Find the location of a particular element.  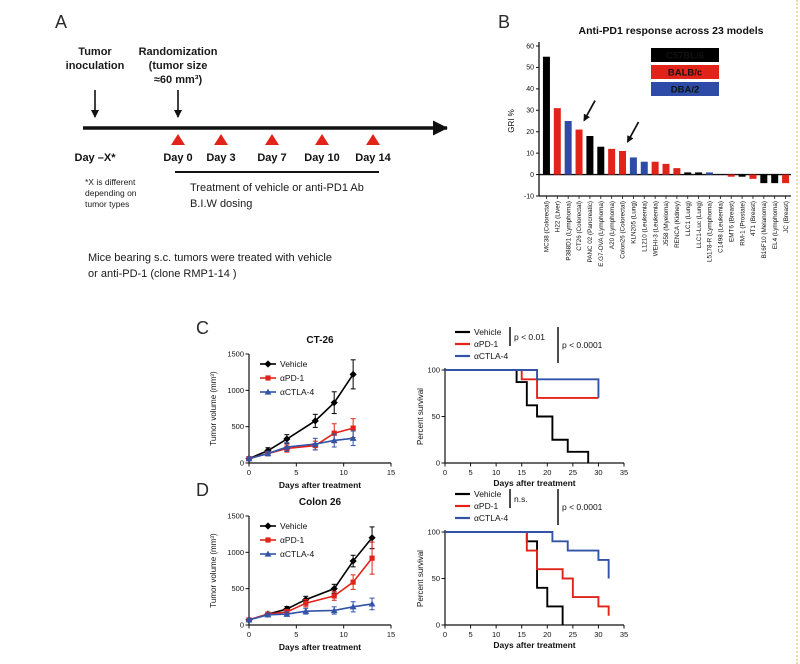

y-tick-label: 60 is located at coordinates (530, 46).